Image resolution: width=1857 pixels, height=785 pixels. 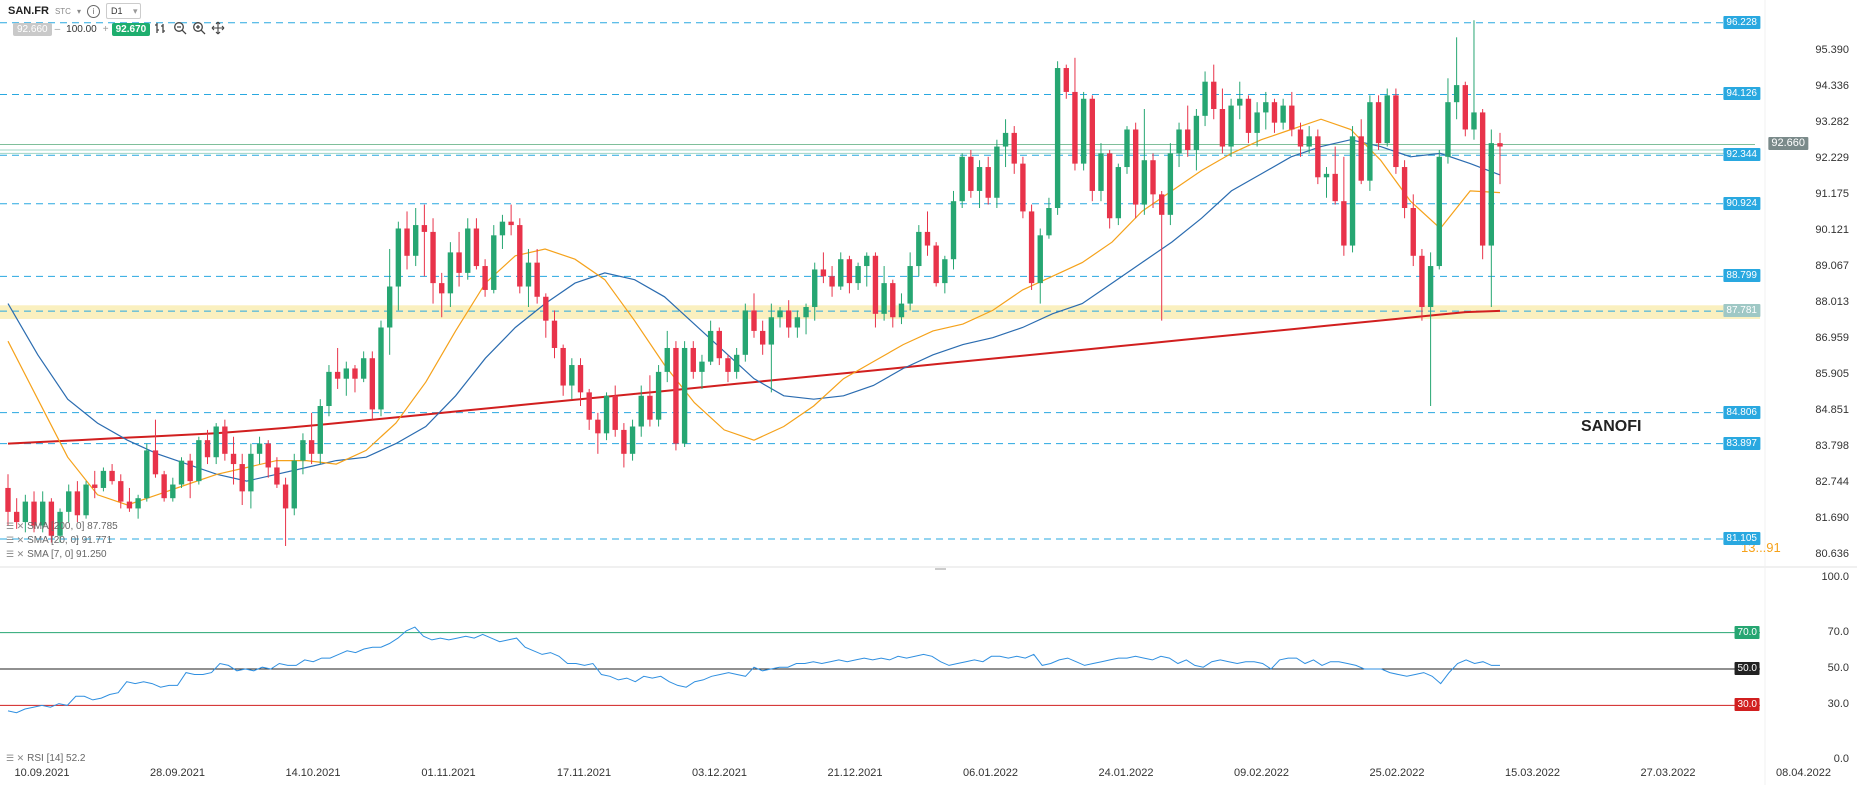 What do you see at coordinates (1261, 773) in the screenshot?
I see `date-axis-tick: 09.02.2022` at bounding box center [1261, 773].